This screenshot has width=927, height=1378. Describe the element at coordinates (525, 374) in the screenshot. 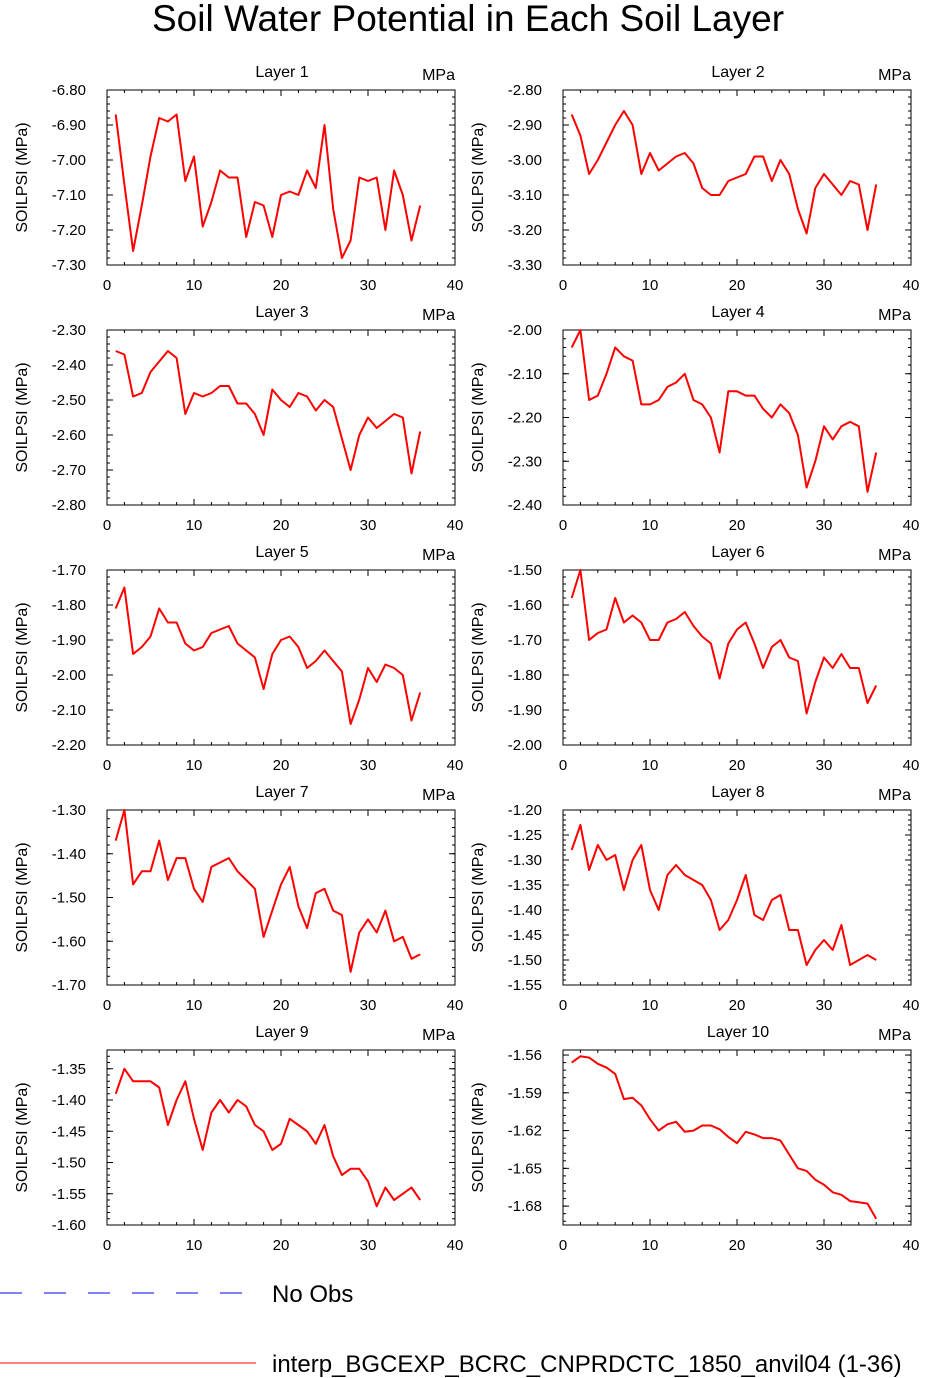

I see `y-tick-label: -2.10` at that location.